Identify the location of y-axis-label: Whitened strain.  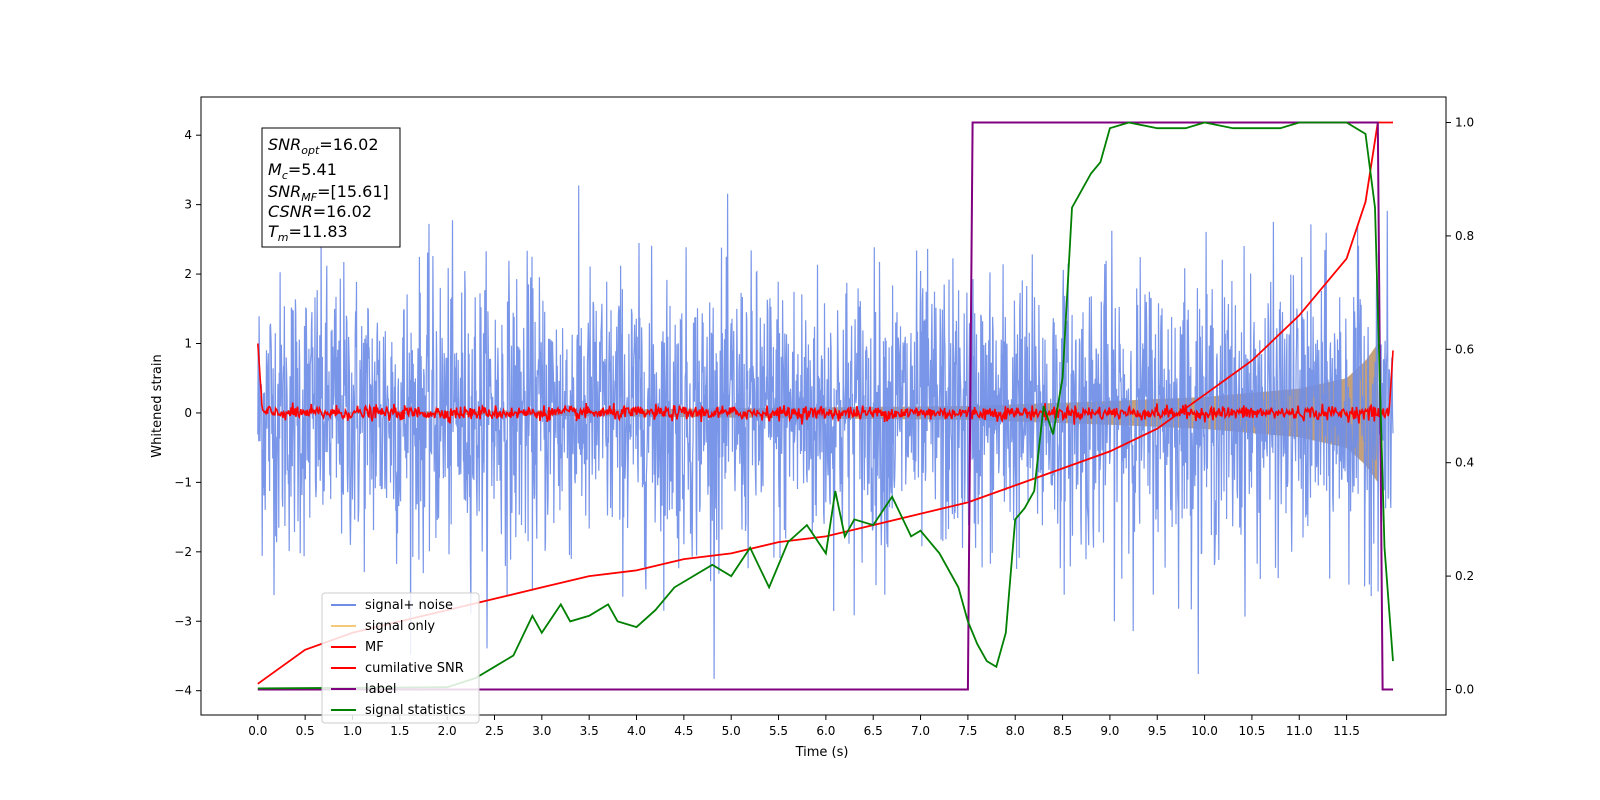
(157, 405).